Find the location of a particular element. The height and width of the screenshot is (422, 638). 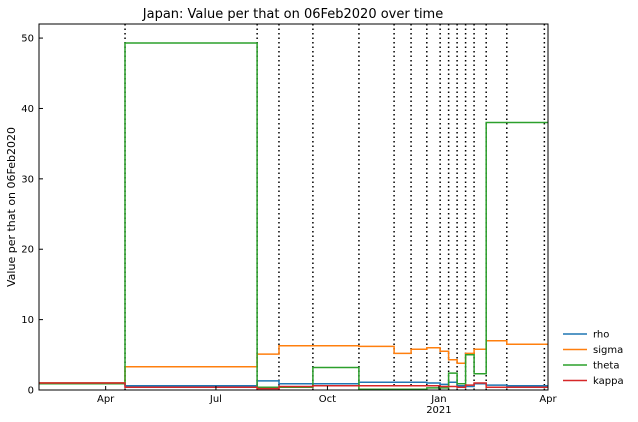

y-tick-label-0: 0 is located at coordinates (31, 391).